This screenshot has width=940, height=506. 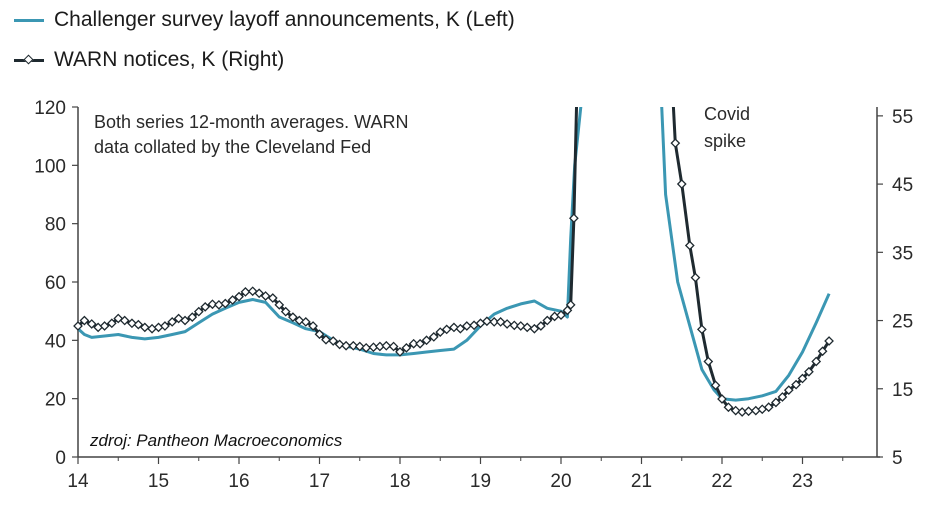 I want to click on legend-label-warn: WARN notices, K (Right), so click(x=169, y=59).